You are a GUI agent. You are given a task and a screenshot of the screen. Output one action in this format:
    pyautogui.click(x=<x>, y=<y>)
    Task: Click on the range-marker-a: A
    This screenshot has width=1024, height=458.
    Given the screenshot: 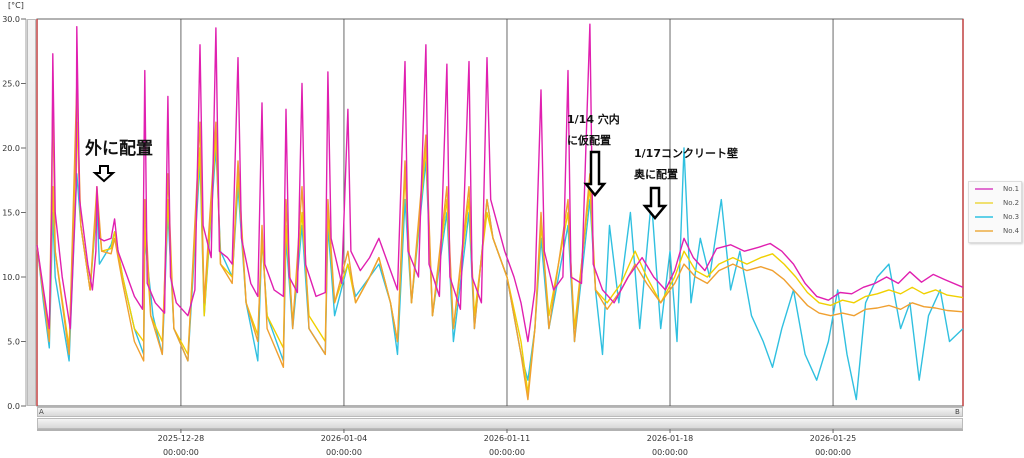 What is the action you would take?
    pyautogui.click(x=41, y=412)
    